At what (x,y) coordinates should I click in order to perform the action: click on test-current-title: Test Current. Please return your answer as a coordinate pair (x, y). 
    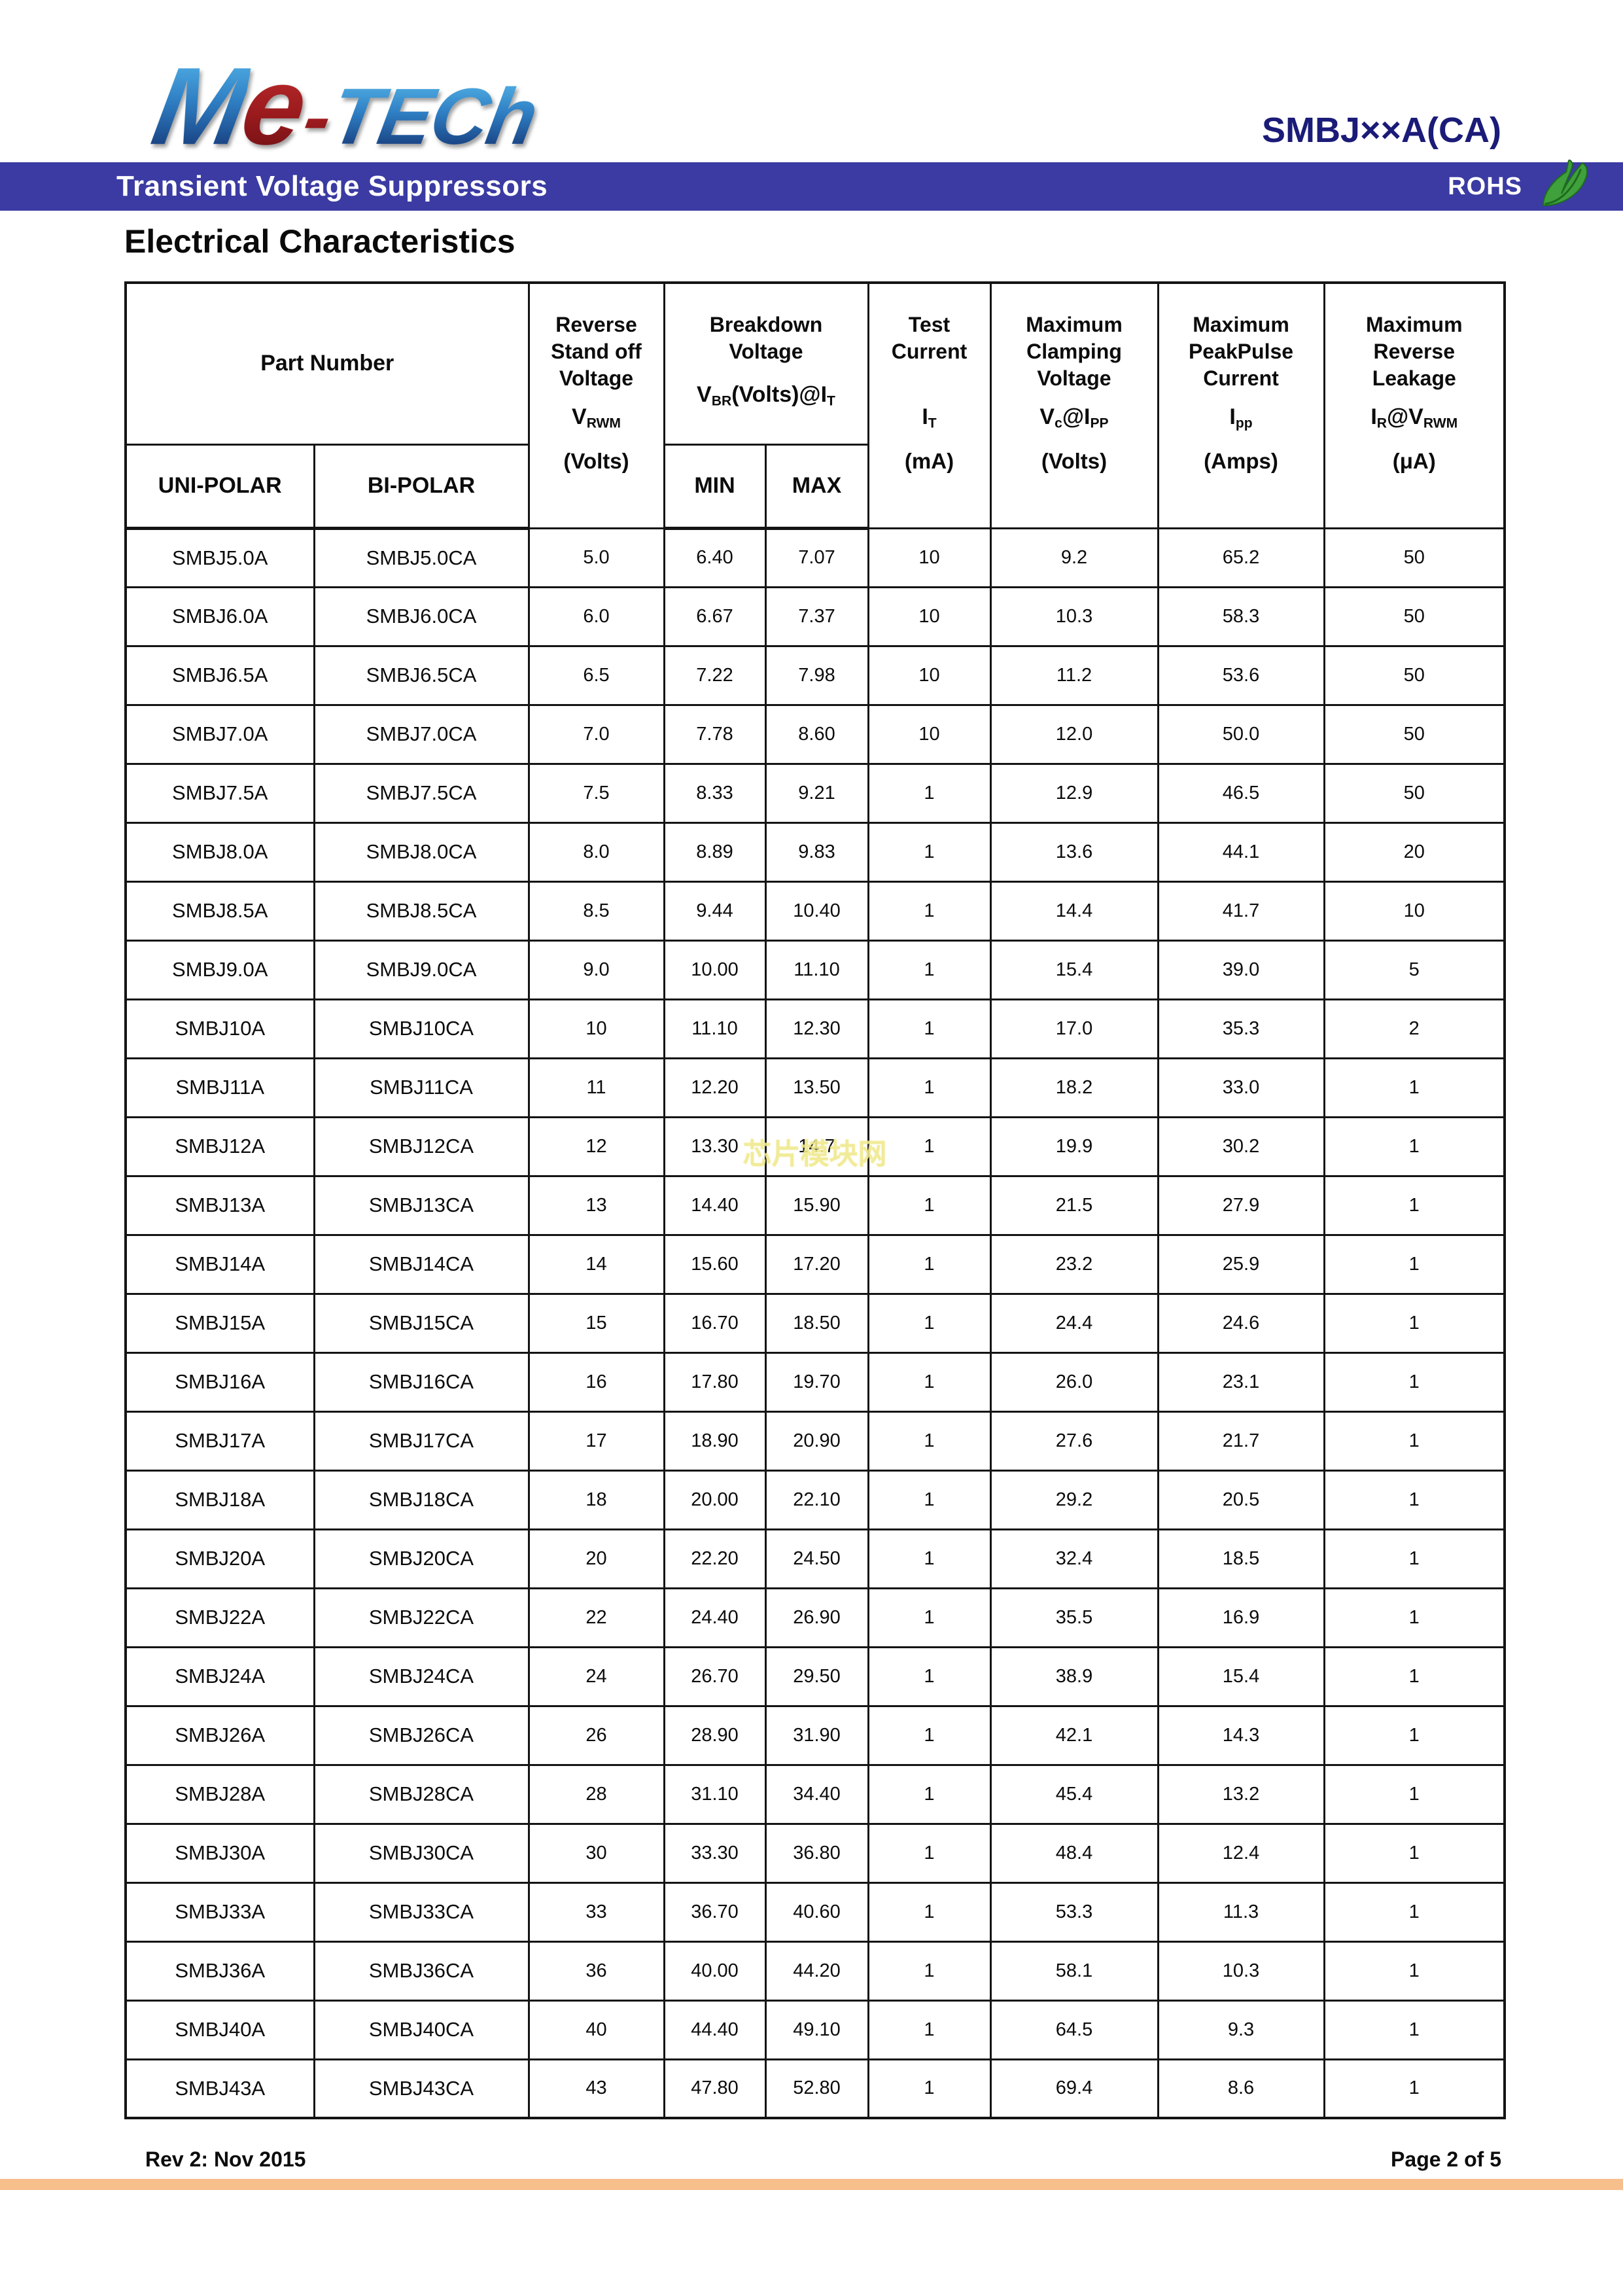
    Looking at the image, I should click on (930, 338).